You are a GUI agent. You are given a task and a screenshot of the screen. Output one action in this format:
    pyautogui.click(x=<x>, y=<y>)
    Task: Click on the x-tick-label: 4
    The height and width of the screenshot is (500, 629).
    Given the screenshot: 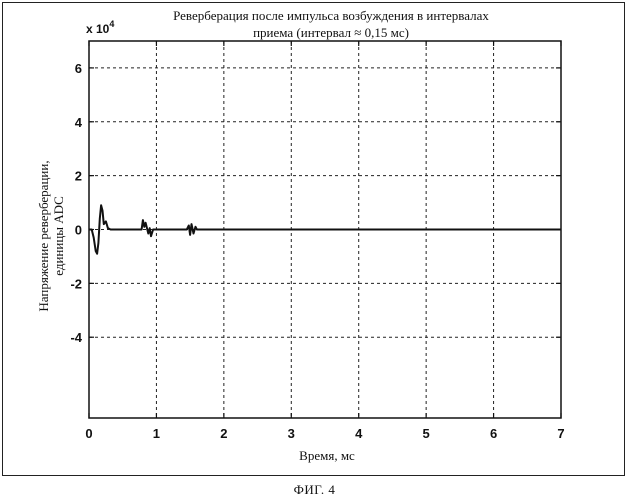 What is the action you would take?
    pyautogui.click(x=359, y=433)
    